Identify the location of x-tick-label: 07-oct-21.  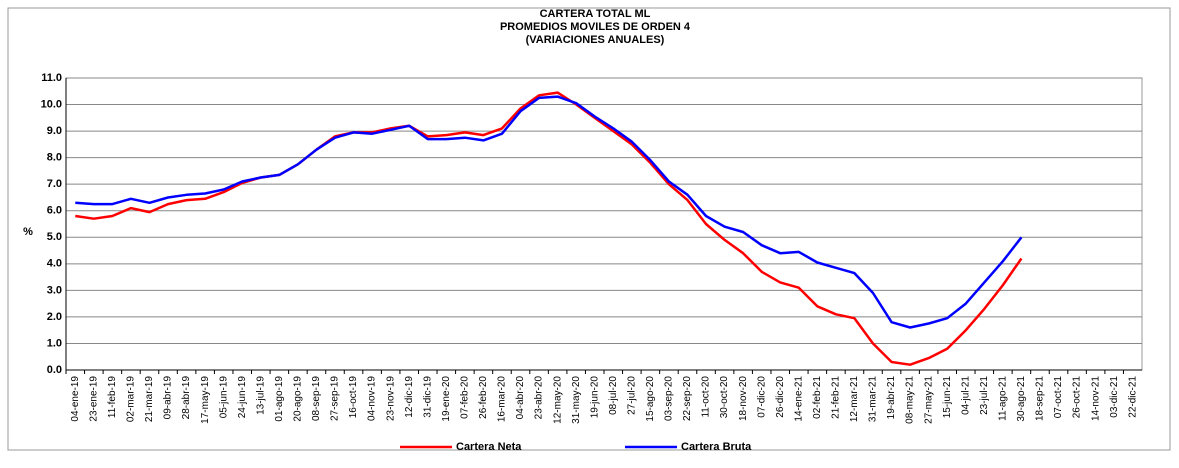
(1058, 397).